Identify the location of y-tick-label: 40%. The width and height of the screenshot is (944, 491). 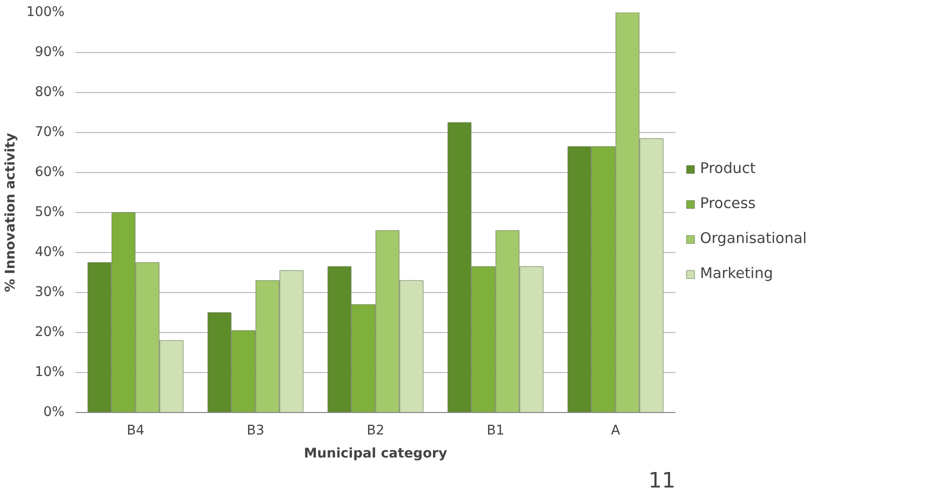
(49, 252).